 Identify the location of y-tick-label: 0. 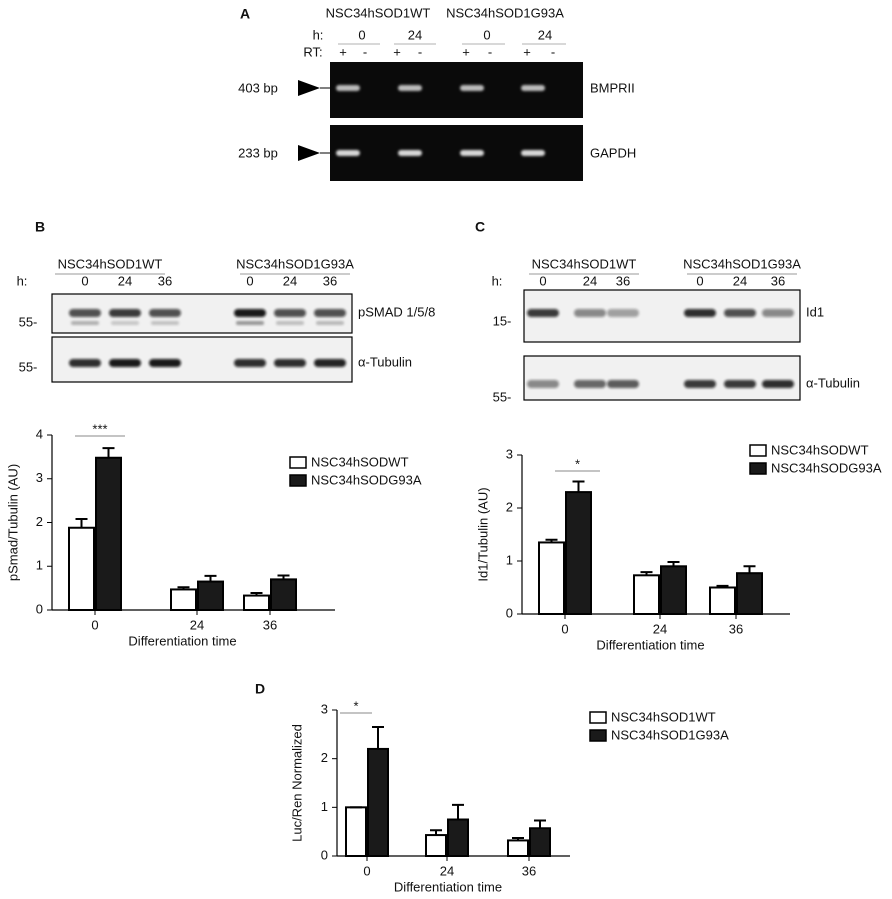
(324, 854).